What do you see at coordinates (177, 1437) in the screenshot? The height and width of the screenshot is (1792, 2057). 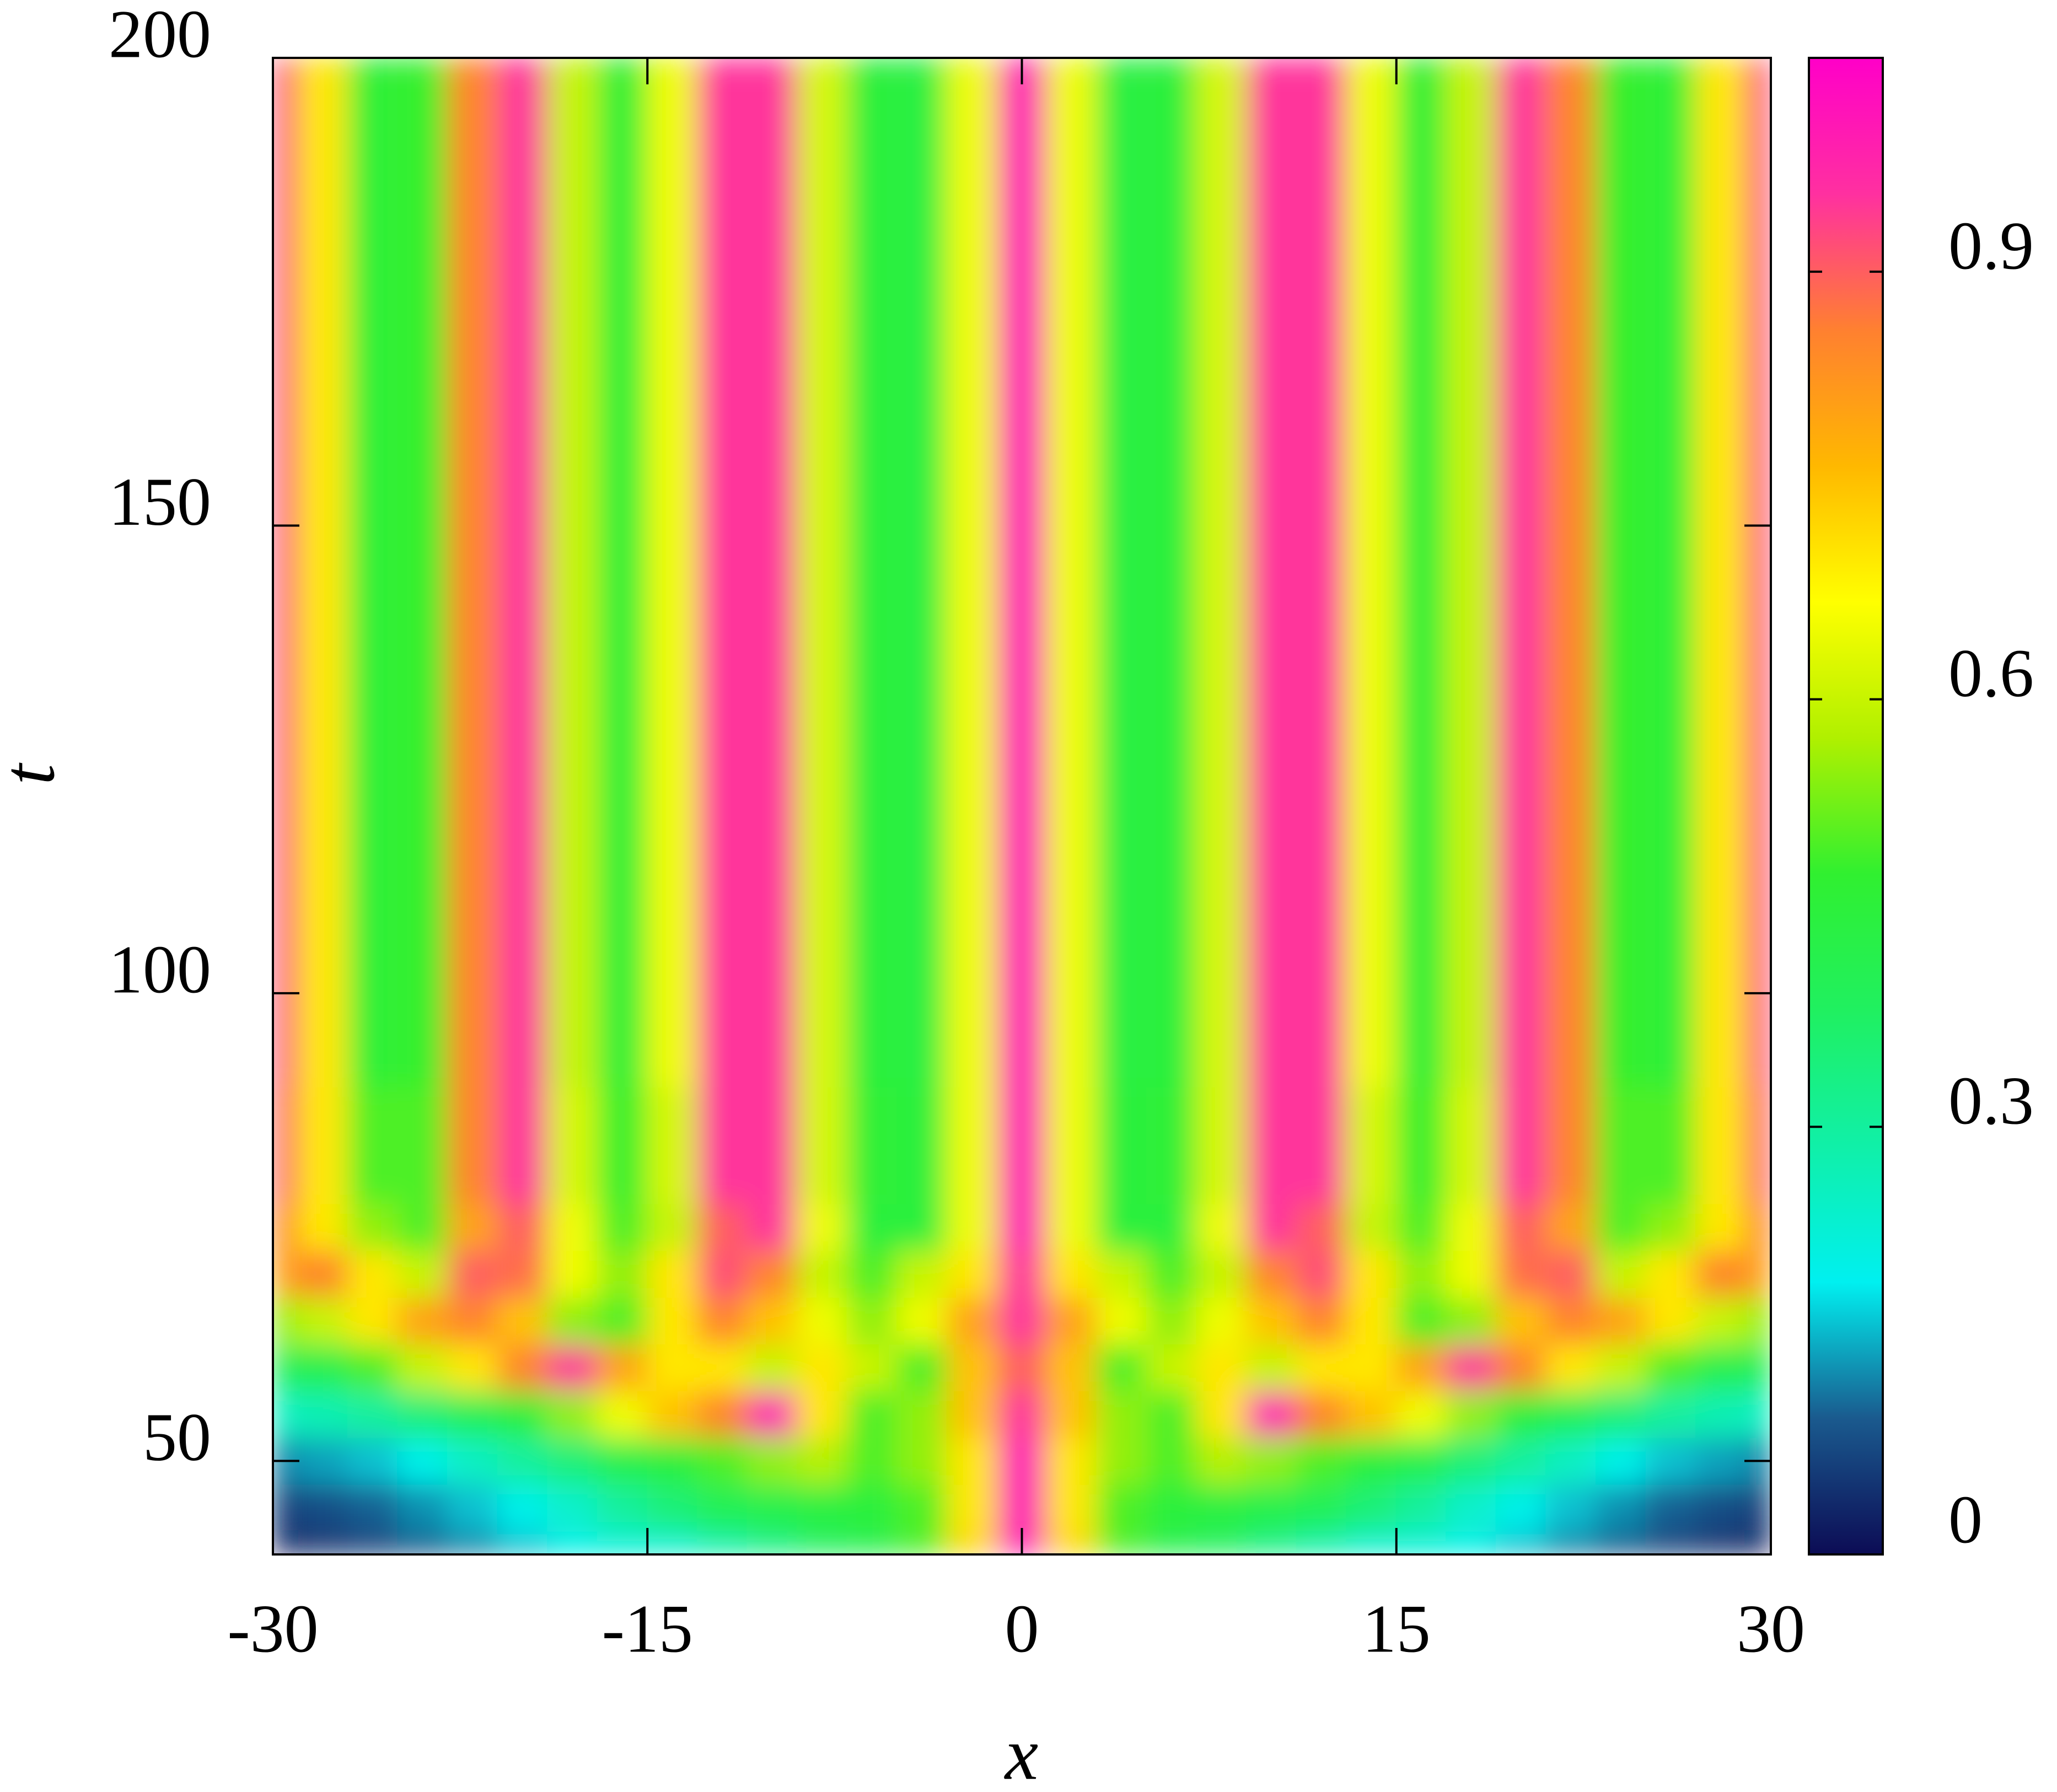 I see `y-tick-label: 50` at bounding box center [177, 1437].